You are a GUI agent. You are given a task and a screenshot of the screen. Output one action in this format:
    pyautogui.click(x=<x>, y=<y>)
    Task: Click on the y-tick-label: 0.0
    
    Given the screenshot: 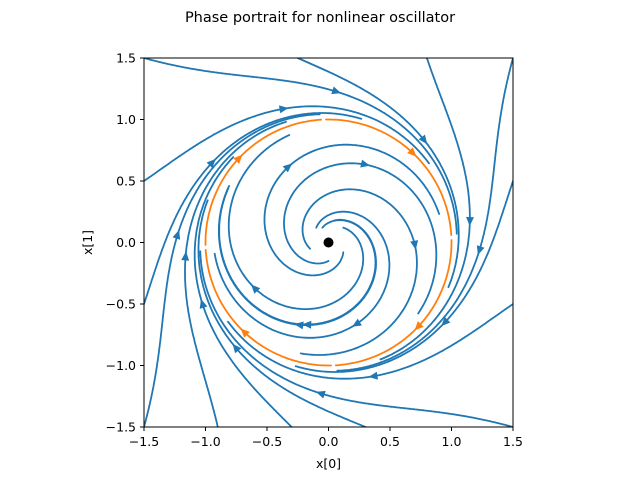 What is the action you would take?
    pyautogui.click(x=126, y=242)
    